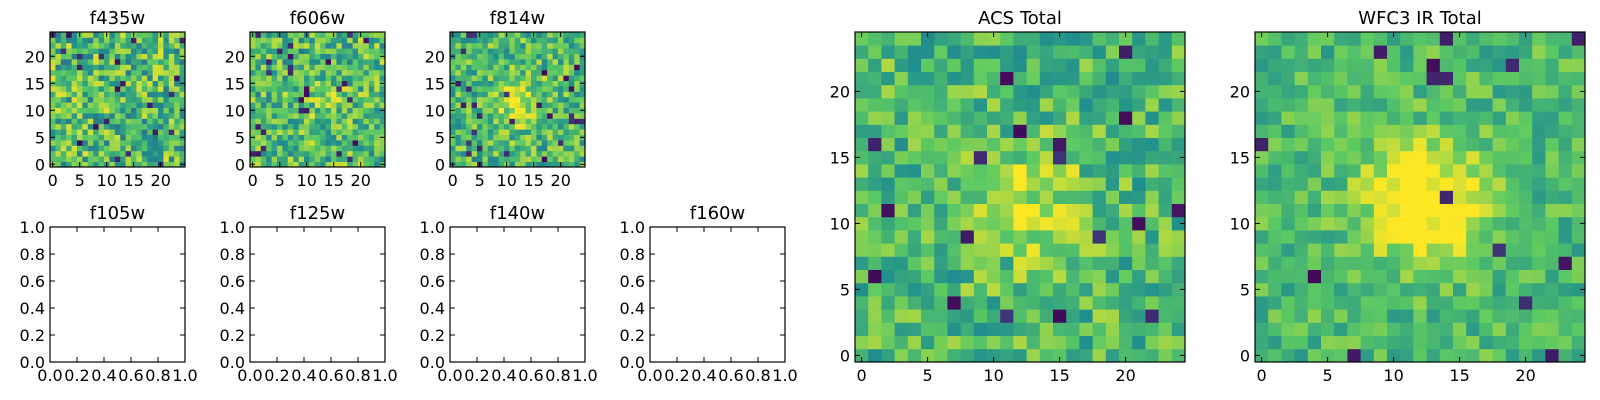 Image resolution: width=1600 pixels, height=400 pixels. What do you see at coordinates (784, 375) in the screenshot?
I see `x-tick-label: 1.0` at bounding box center [784, 375].